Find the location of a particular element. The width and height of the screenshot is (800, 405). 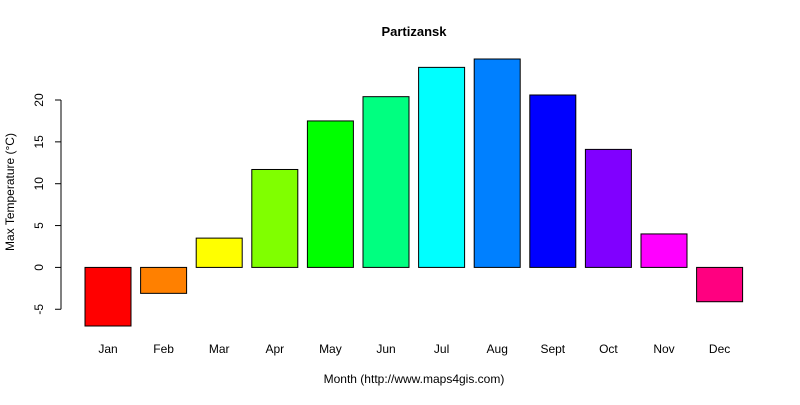

bar-feb is located at coordinates (164, 280).